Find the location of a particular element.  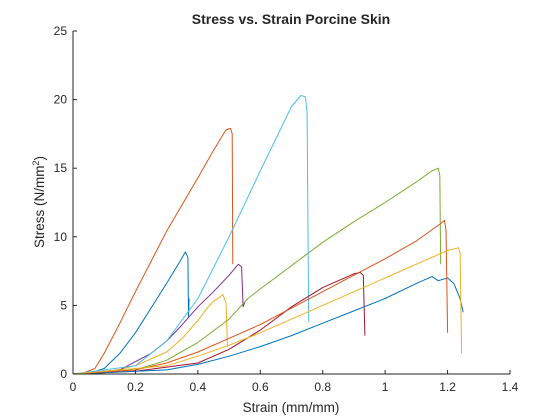

x-tick-label: 0.4 is located at coordinates (198, 387).